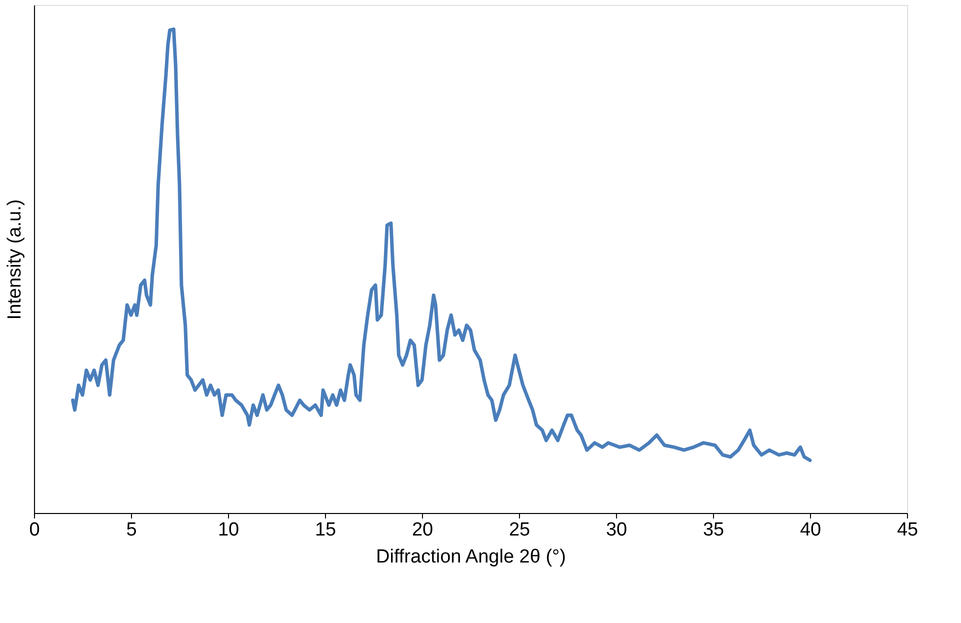  What do you see at coordinates (519, 530) in the screenshot?
I see `x-tick-label: 25` at bounding box center [519, 530].